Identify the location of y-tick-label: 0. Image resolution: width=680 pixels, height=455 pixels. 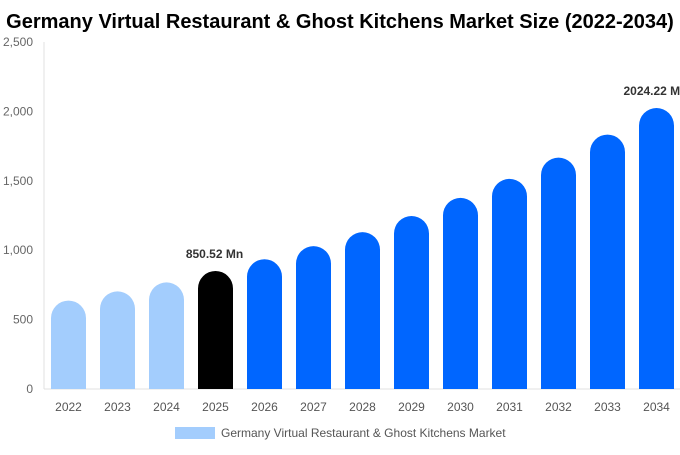
(29, 389).